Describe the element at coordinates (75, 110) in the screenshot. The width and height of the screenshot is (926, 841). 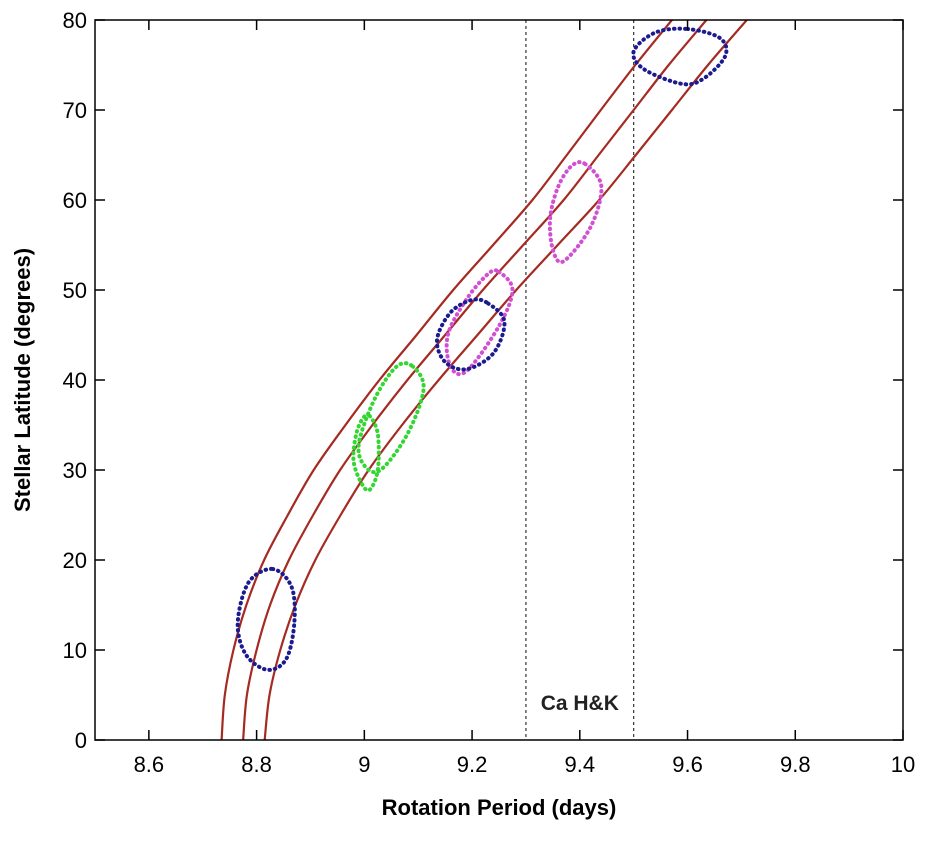
I see `y-tick-label: 70` at that location.